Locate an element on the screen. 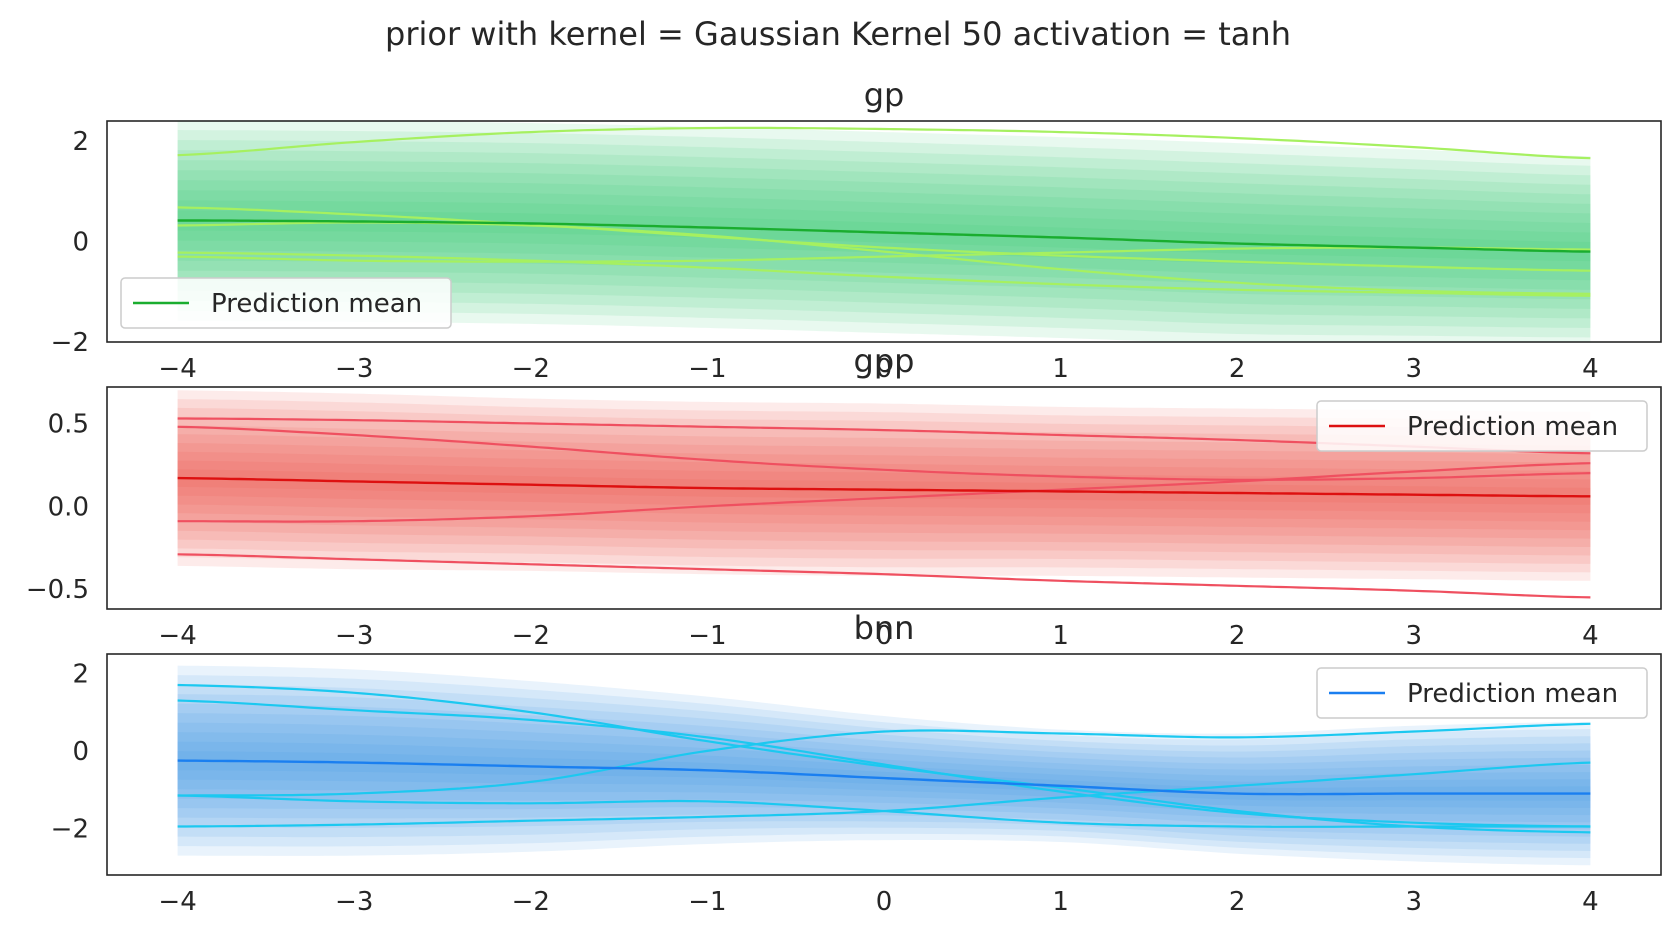  gpp-ytick-label: 0.5 is located at coordinates (68, 424).